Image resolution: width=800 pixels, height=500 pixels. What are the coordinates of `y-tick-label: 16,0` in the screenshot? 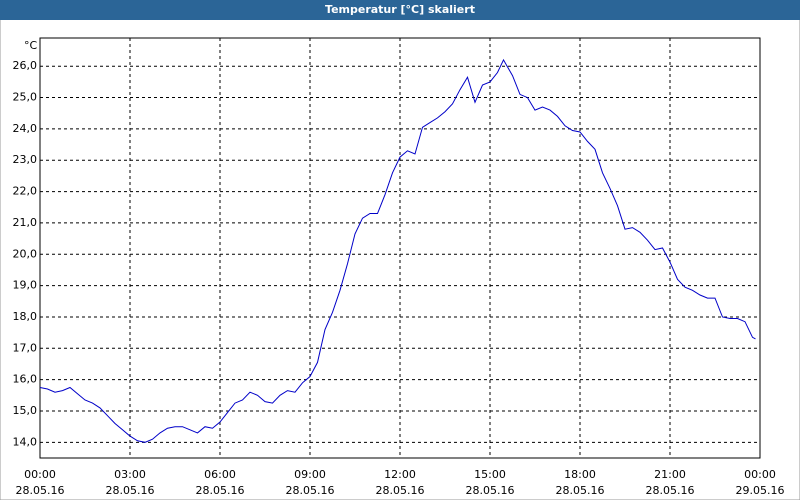 It's located at (25, 379).